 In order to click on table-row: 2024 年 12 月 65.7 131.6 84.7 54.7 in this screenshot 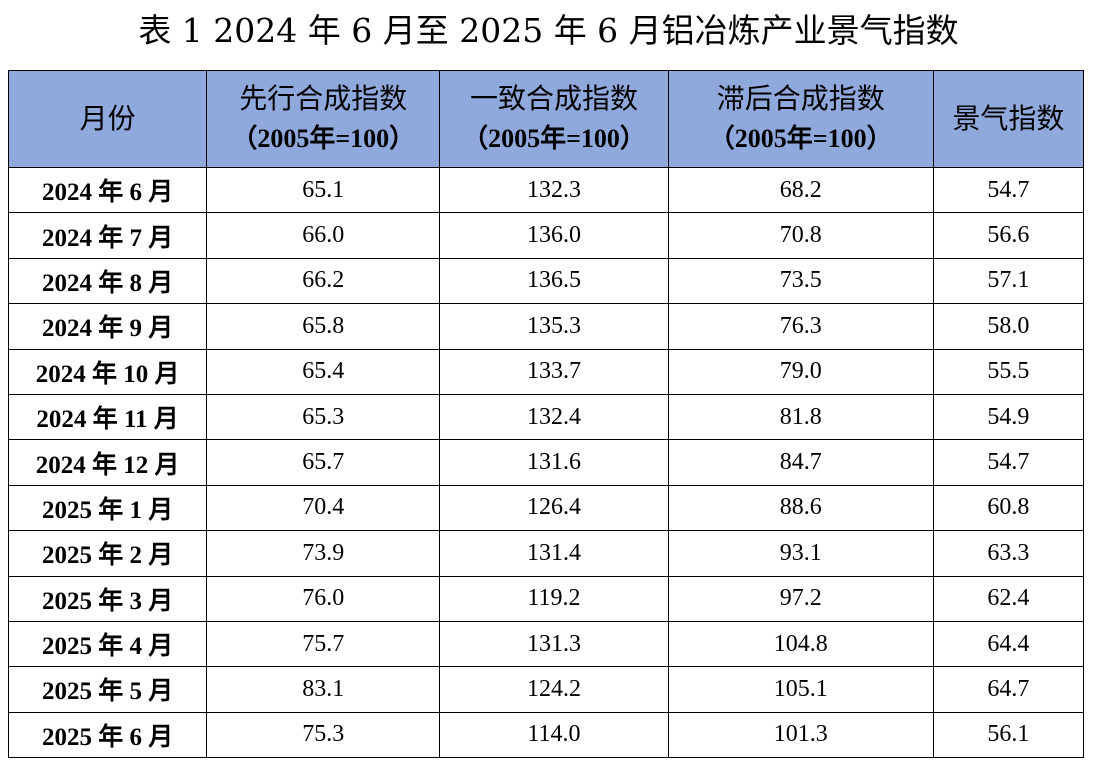, I will do `click(546, 462)`.